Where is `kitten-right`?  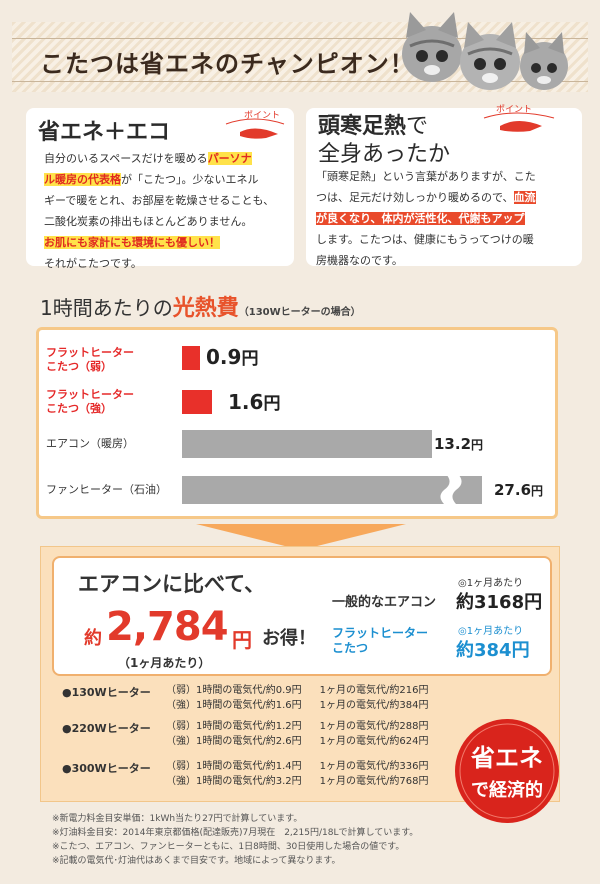
kitten-right is located at coordinates (544, 61).